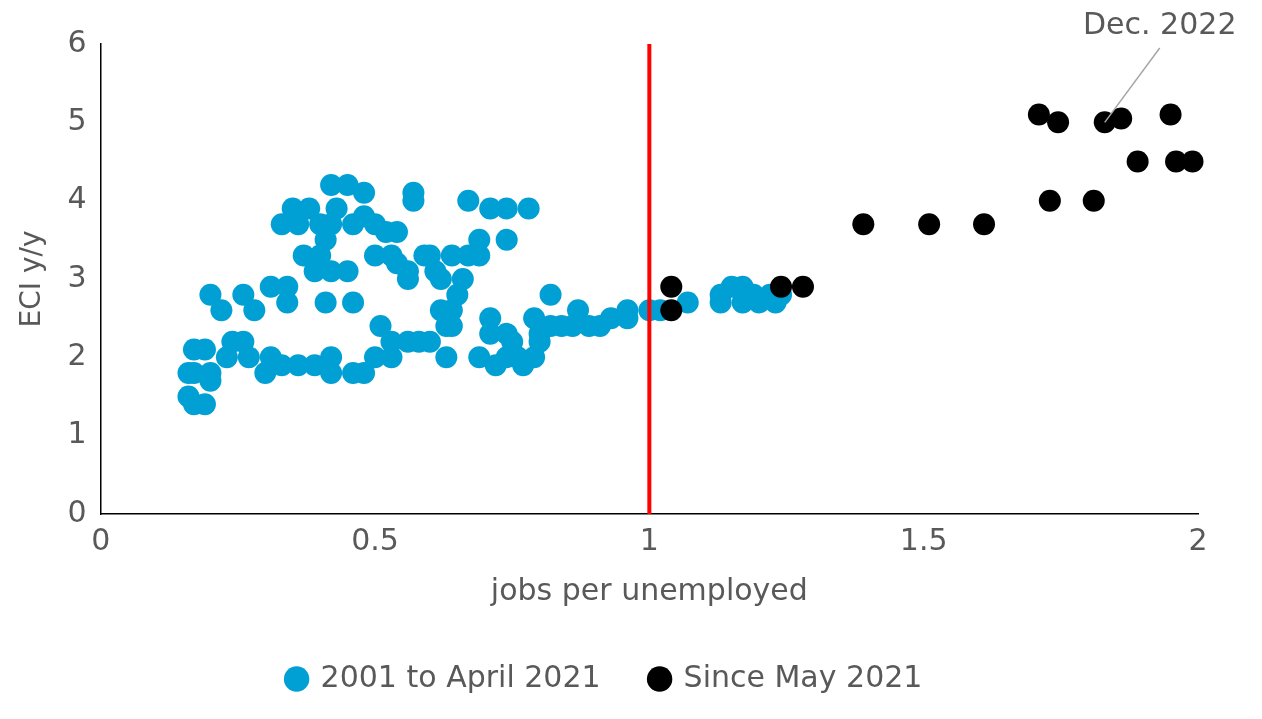 The image size is (1262, 719). I want to click on legend-label: 2001 to April 2021, so click(460, 676).